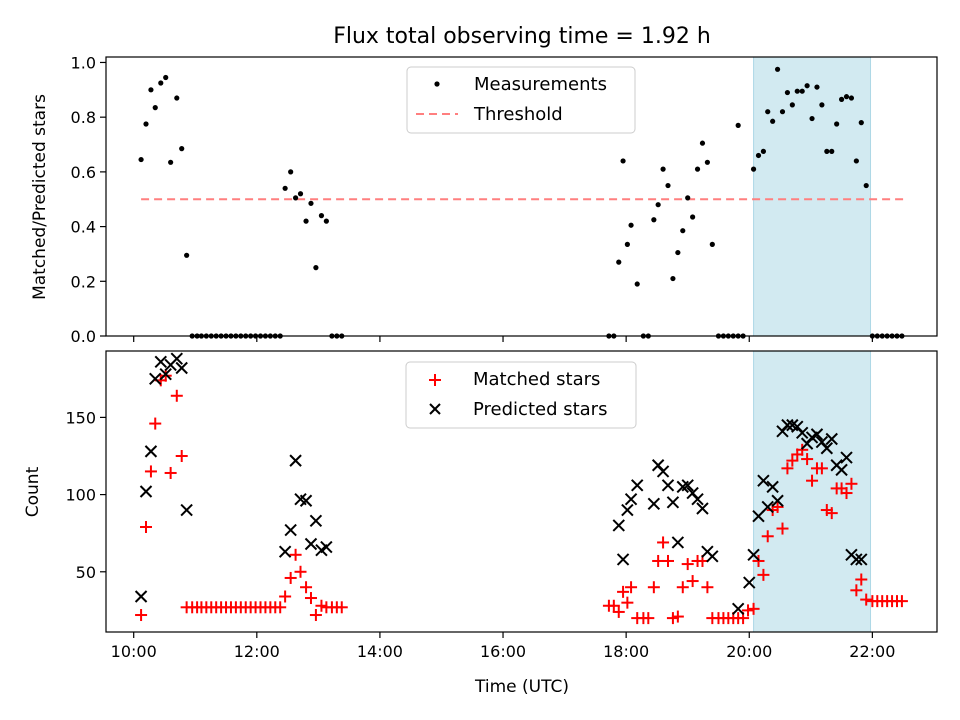  Describe the element at coordinates (812, 196) in the screenshot. I see `highlight-span` at that location.